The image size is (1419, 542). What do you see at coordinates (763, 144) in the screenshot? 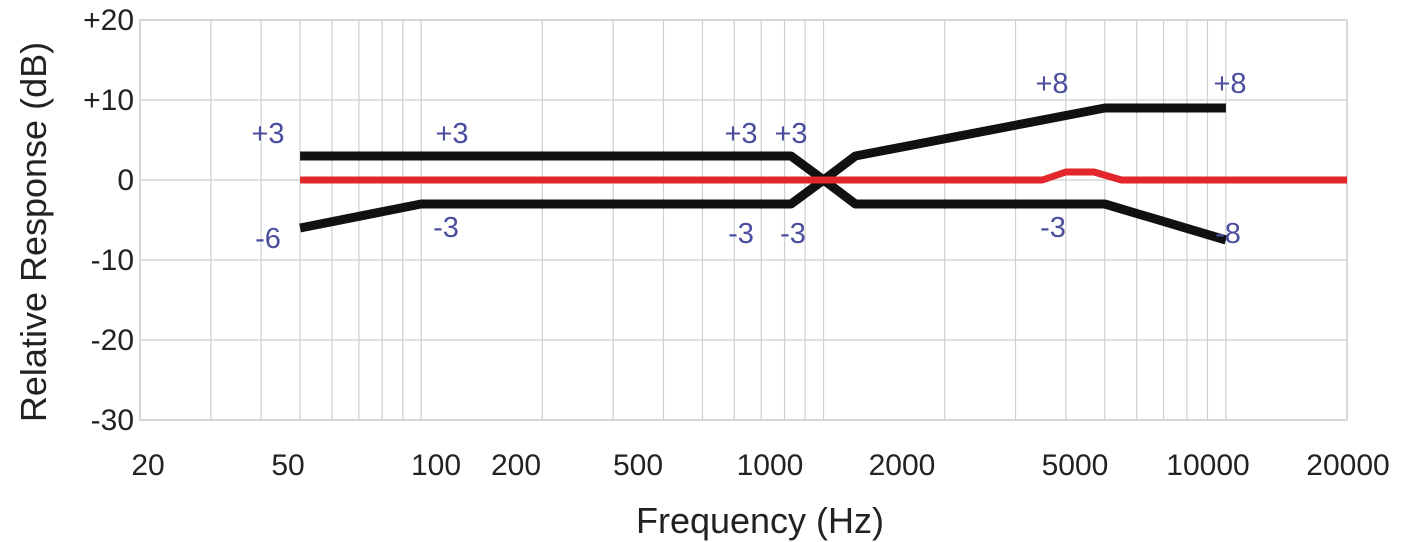
I see `upper-tolerance-line` at bounding box center [763, 144].